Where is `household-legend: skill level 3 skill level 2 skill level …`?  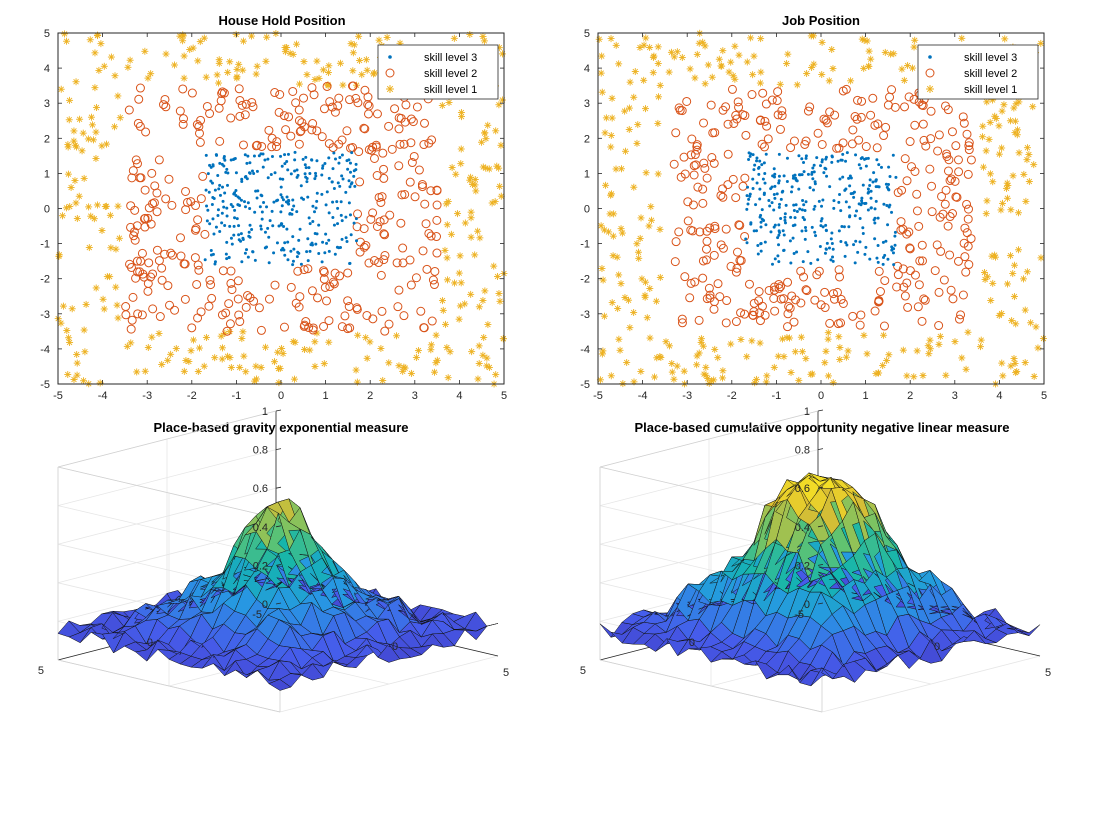
household-legend: skill level 3 skill level 2 skill level … is located at coordinates (438, 72).